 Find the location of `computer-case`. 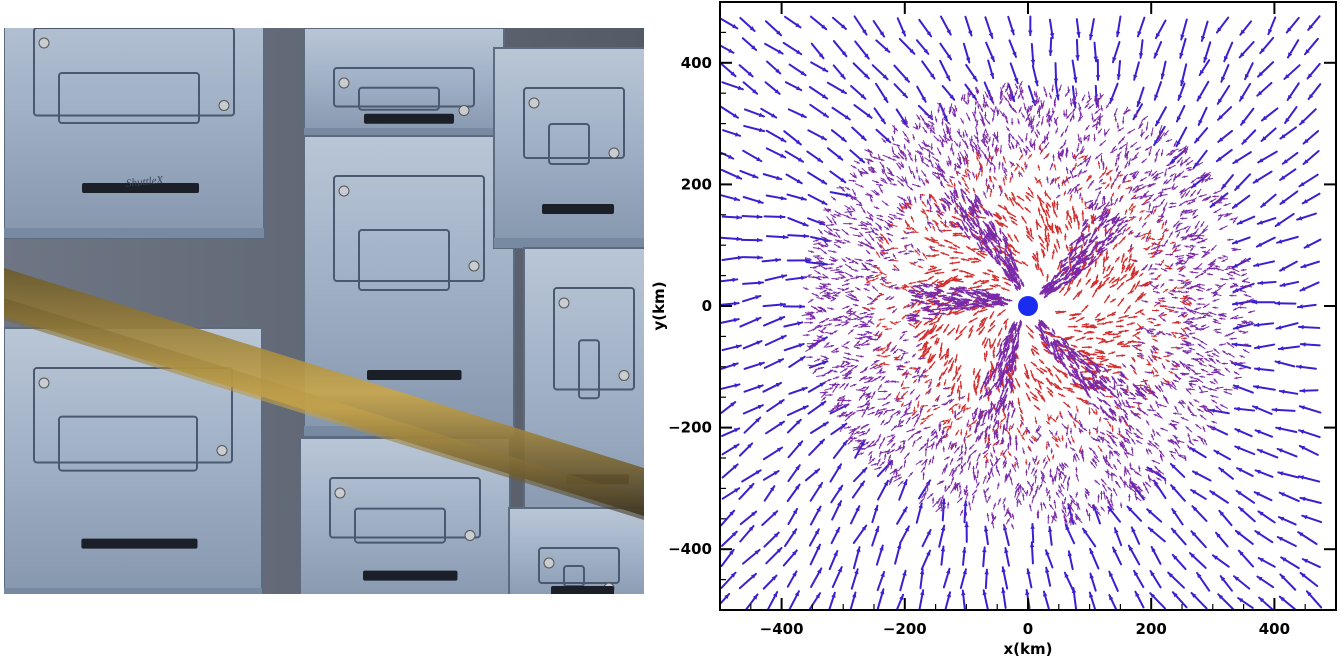

computer-case is located at coordinates (576, 551).